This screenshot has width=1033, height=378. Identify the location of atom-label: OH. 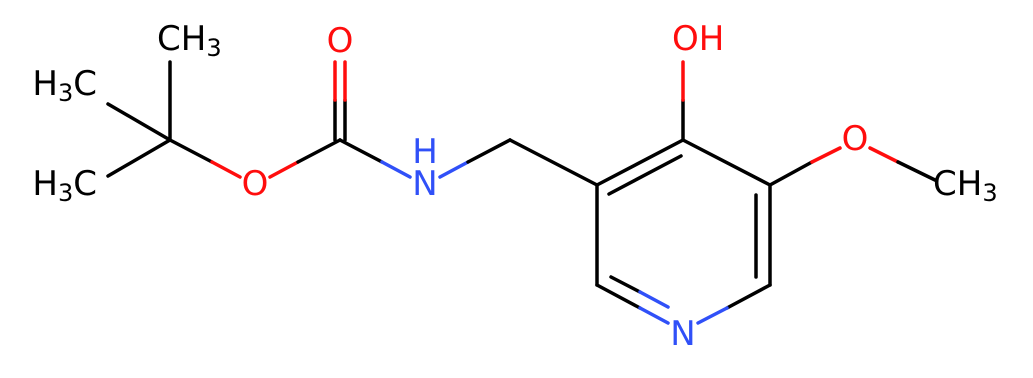
(698, 39).